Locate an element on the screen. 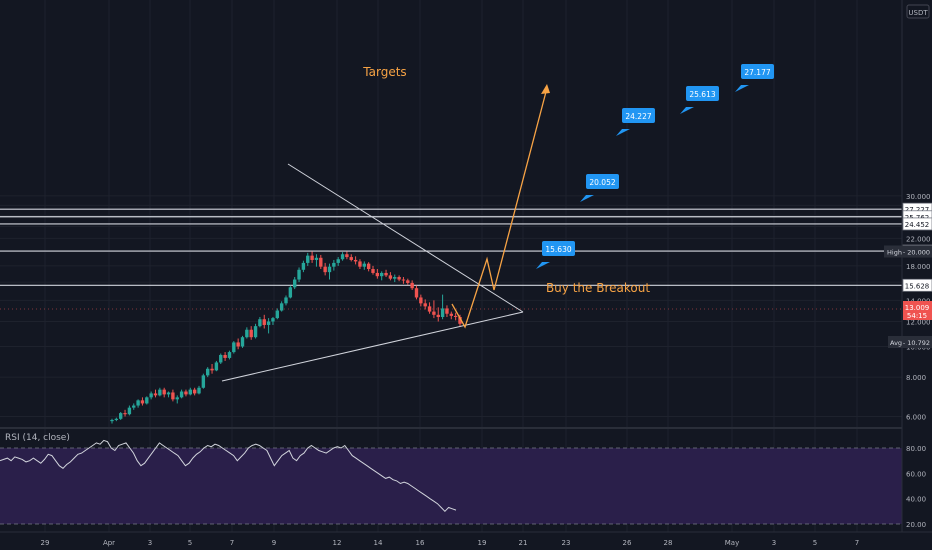  target-label-text: 27.177 is located at coordinates (757, 72).